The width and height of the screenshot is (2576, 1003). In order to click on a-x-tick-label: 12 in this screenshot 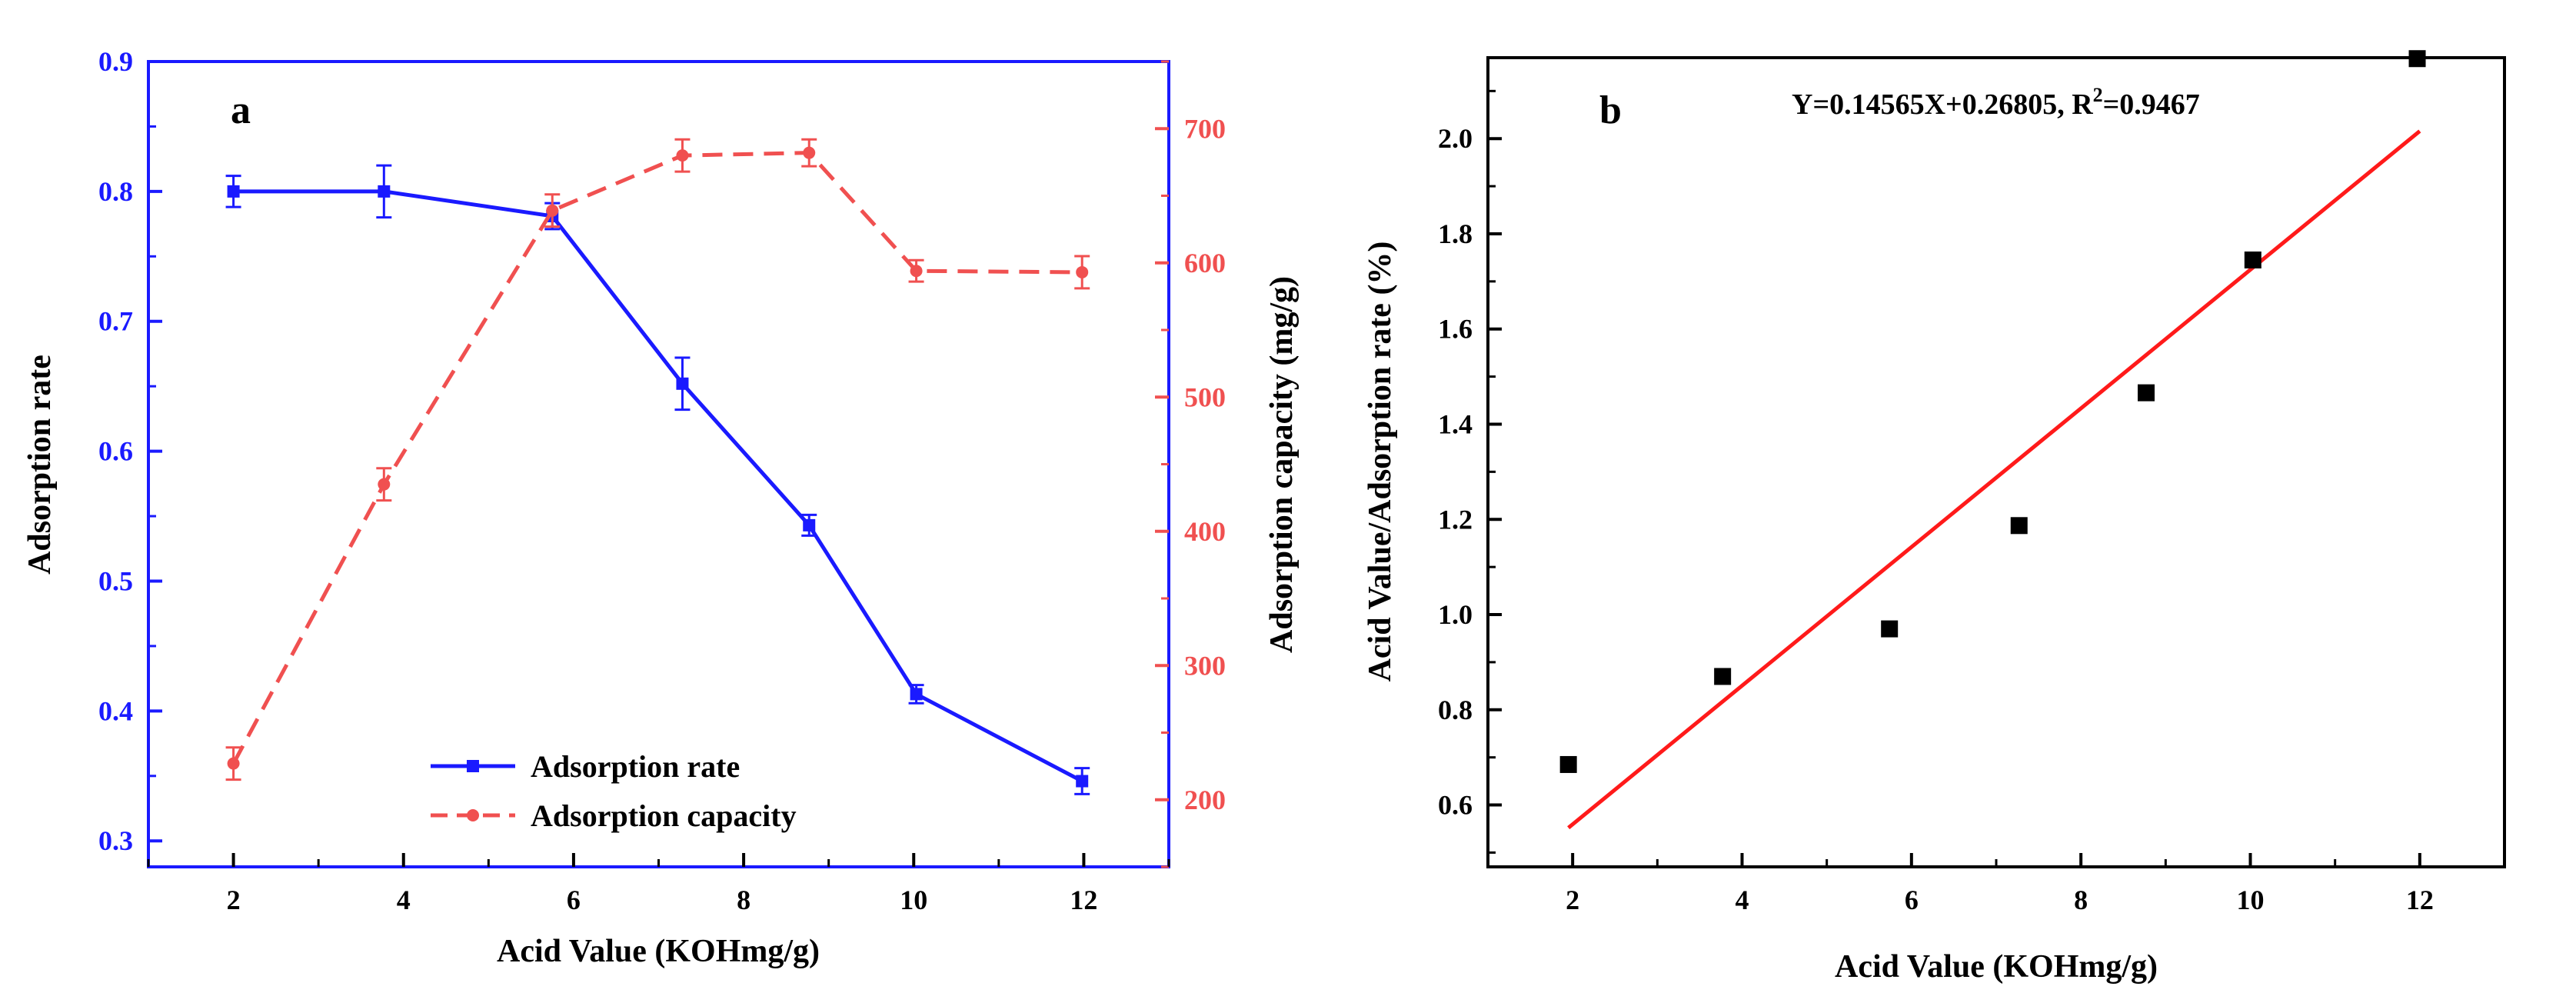, I will do `click(1083, 900)`.